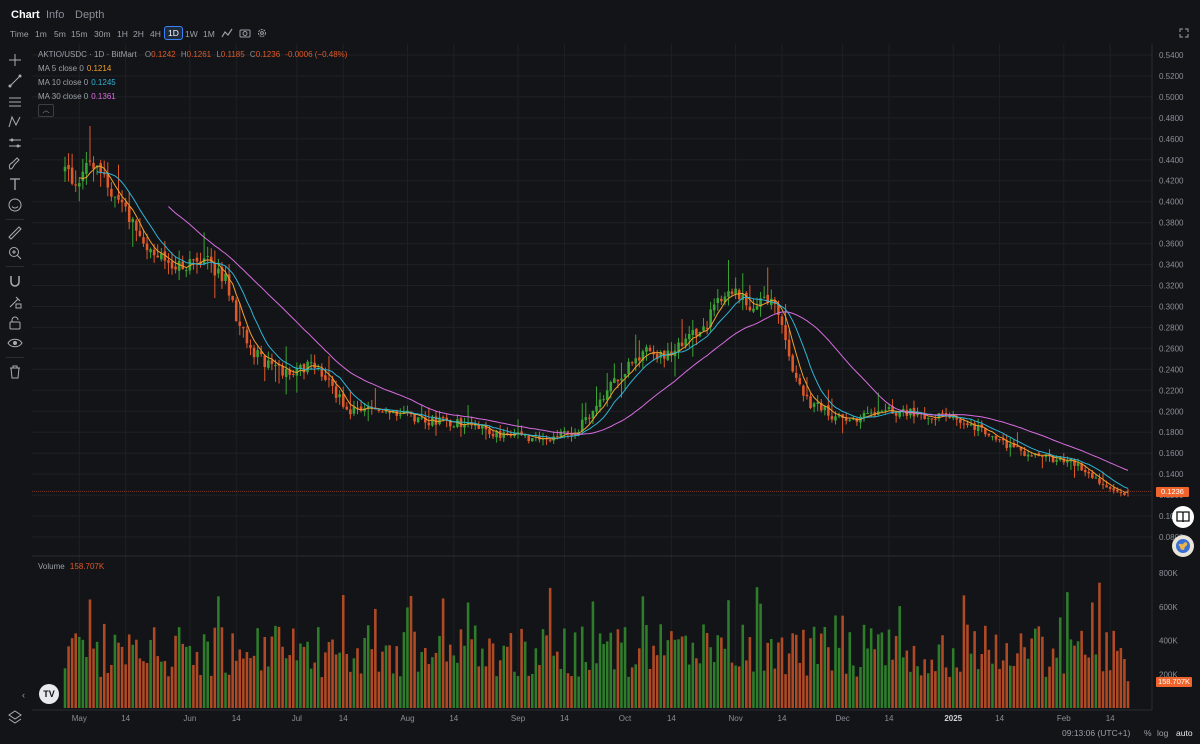  What do you see at coordinates (1171, 537) in the screenshot?
I see `price-tick-label: 0.0800` at bounding box center [1171, 537].